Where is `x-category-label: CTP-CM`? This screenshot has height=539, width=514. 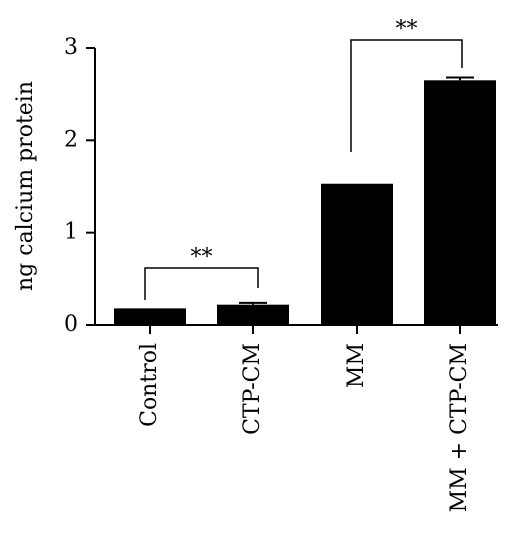 x-category-label: CTP-CM is located at coordinates (252, 389).